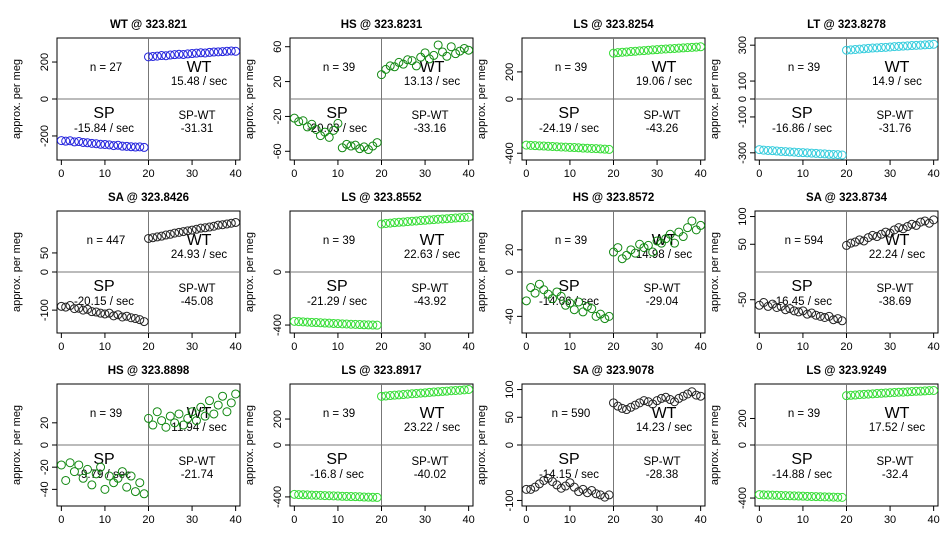  Describe the element at coordinates (895, 129) in the screenshot. I see `spwt-value: -31.76` at that location.